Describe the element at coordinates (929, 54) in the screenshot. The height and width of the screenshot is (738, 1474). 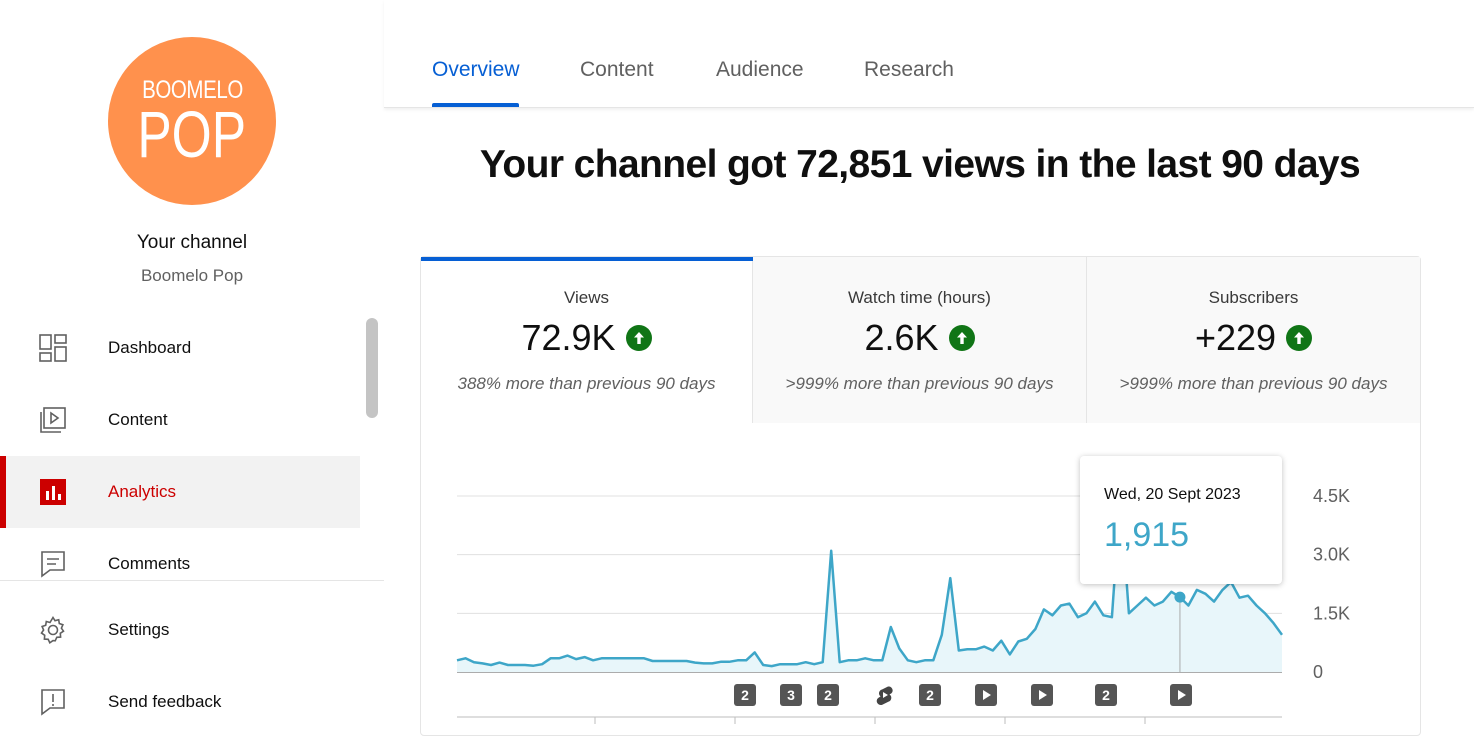
I see `tab-bar: Overview Content Audience Research` at that location.